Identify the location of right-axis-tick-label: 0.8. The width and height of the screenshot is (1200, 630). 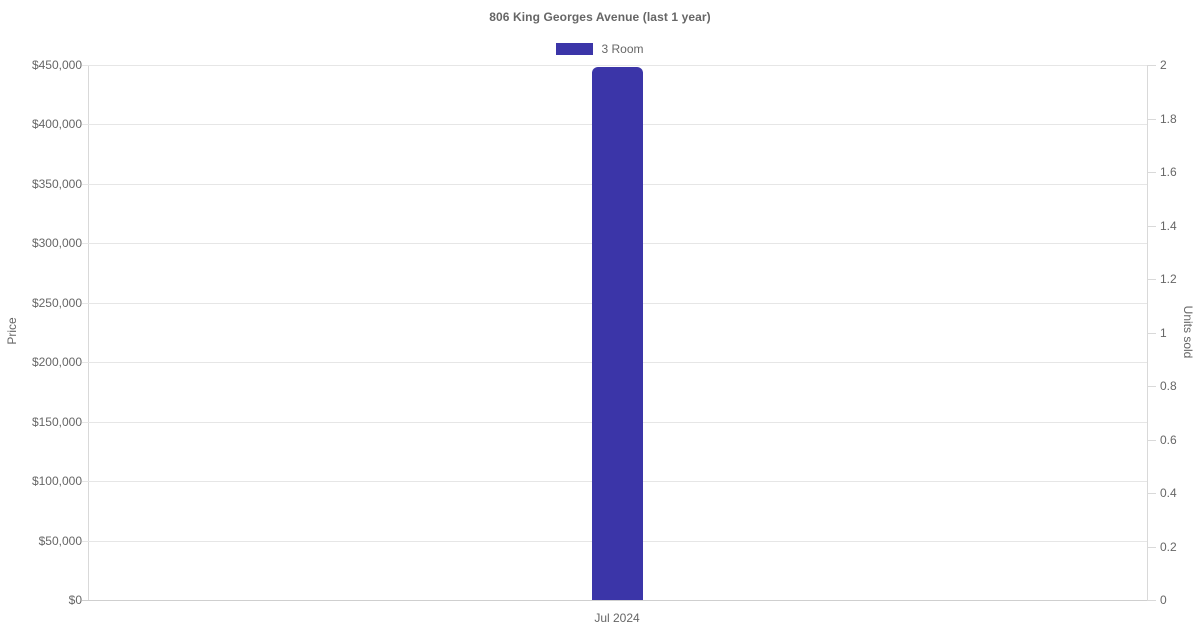
(1168, 386).